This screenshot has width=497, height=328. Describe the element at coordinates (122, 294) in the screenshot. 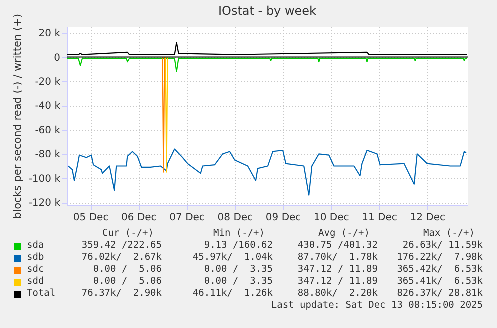

I see `text: 76.37k/ 2.90k` at that location.